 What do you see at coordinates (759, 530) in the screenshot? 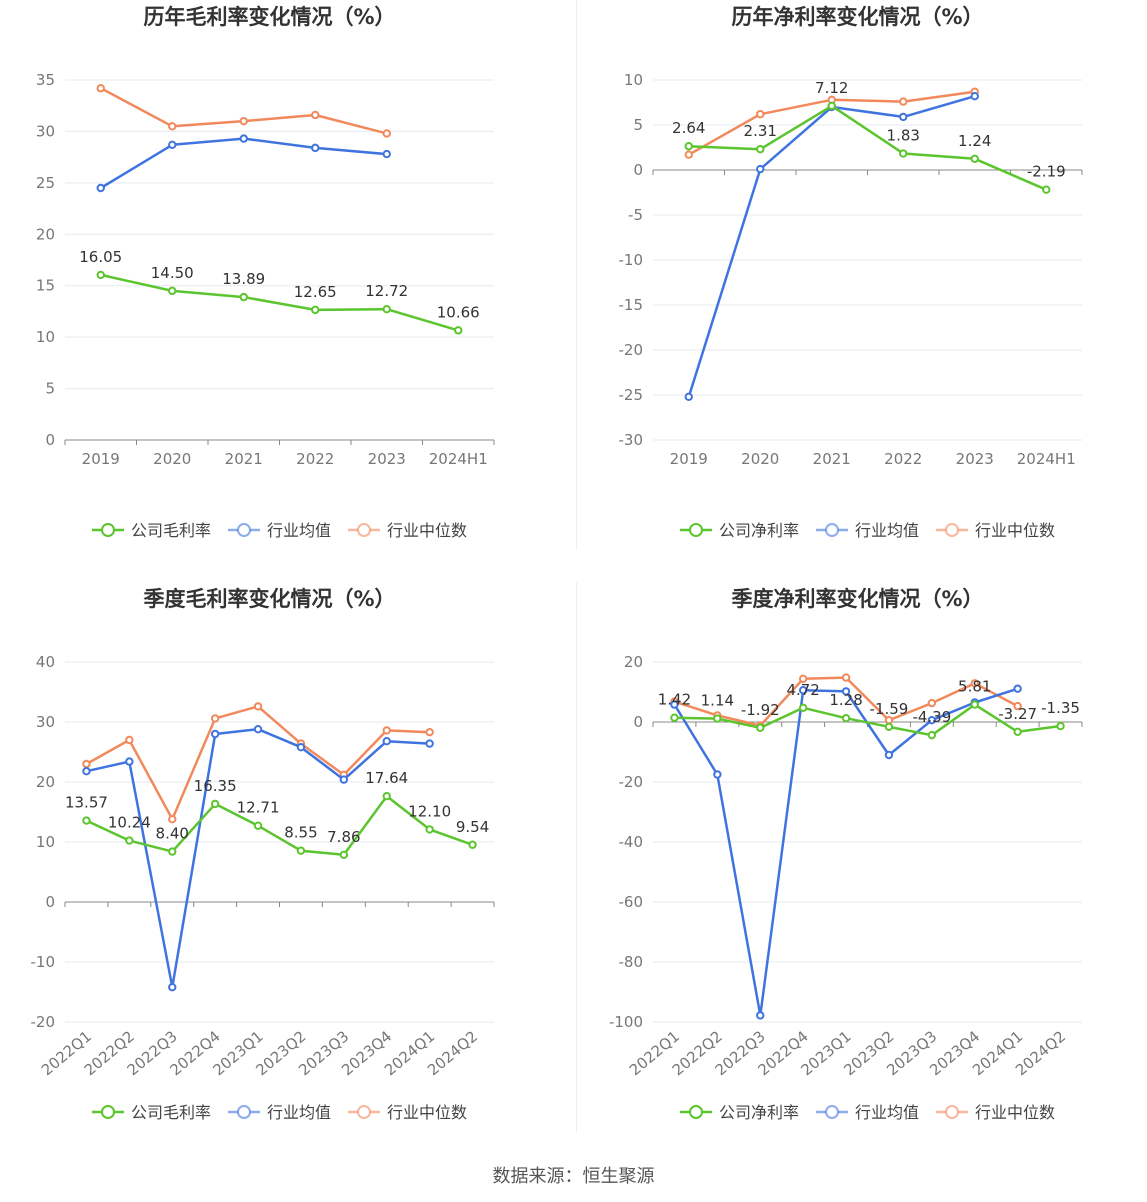
I see `legend-label: 公司净利率` at bounding box center [759, 530].